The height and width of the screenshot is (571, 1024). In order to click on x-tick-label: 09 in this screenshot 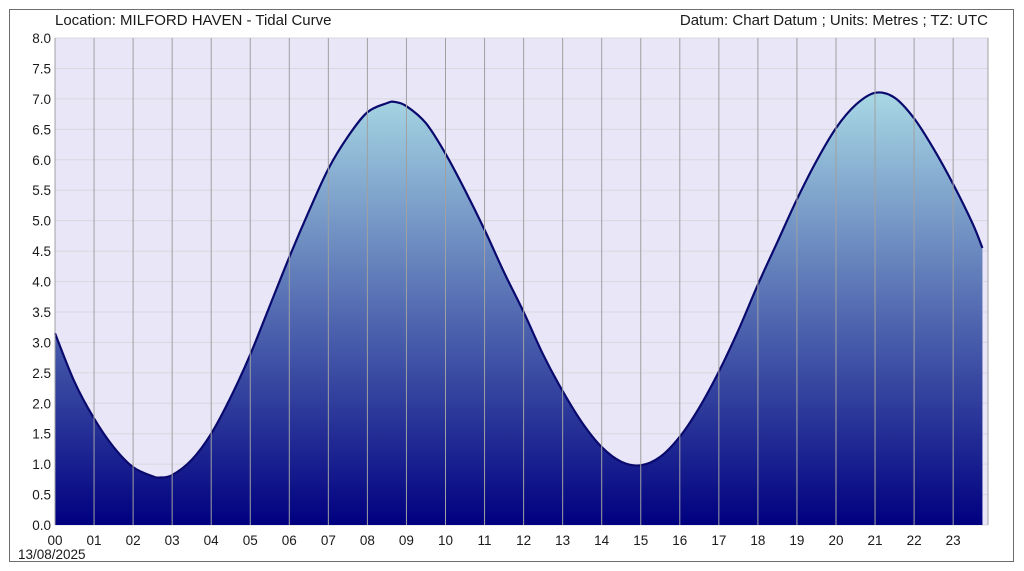, I will do `click(406, 540)`.